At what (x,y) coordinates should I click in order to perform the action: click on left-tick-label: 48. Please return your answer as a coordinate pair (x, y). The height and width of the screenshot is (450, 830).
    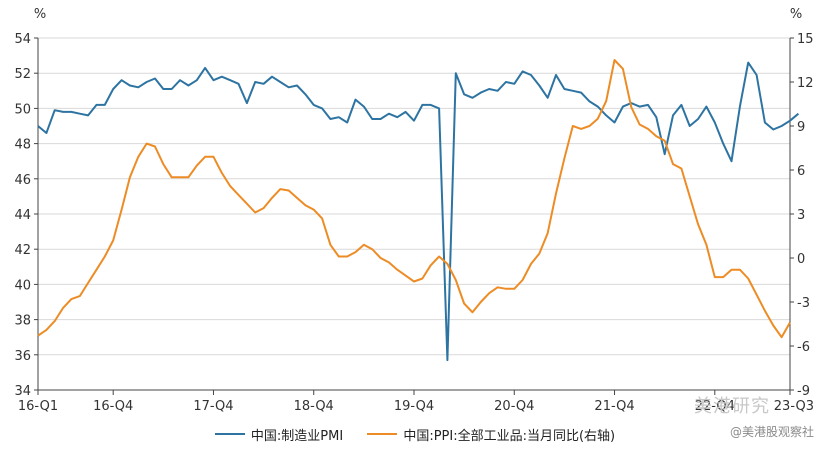
    Looking at the image, I should click on (22, 145).